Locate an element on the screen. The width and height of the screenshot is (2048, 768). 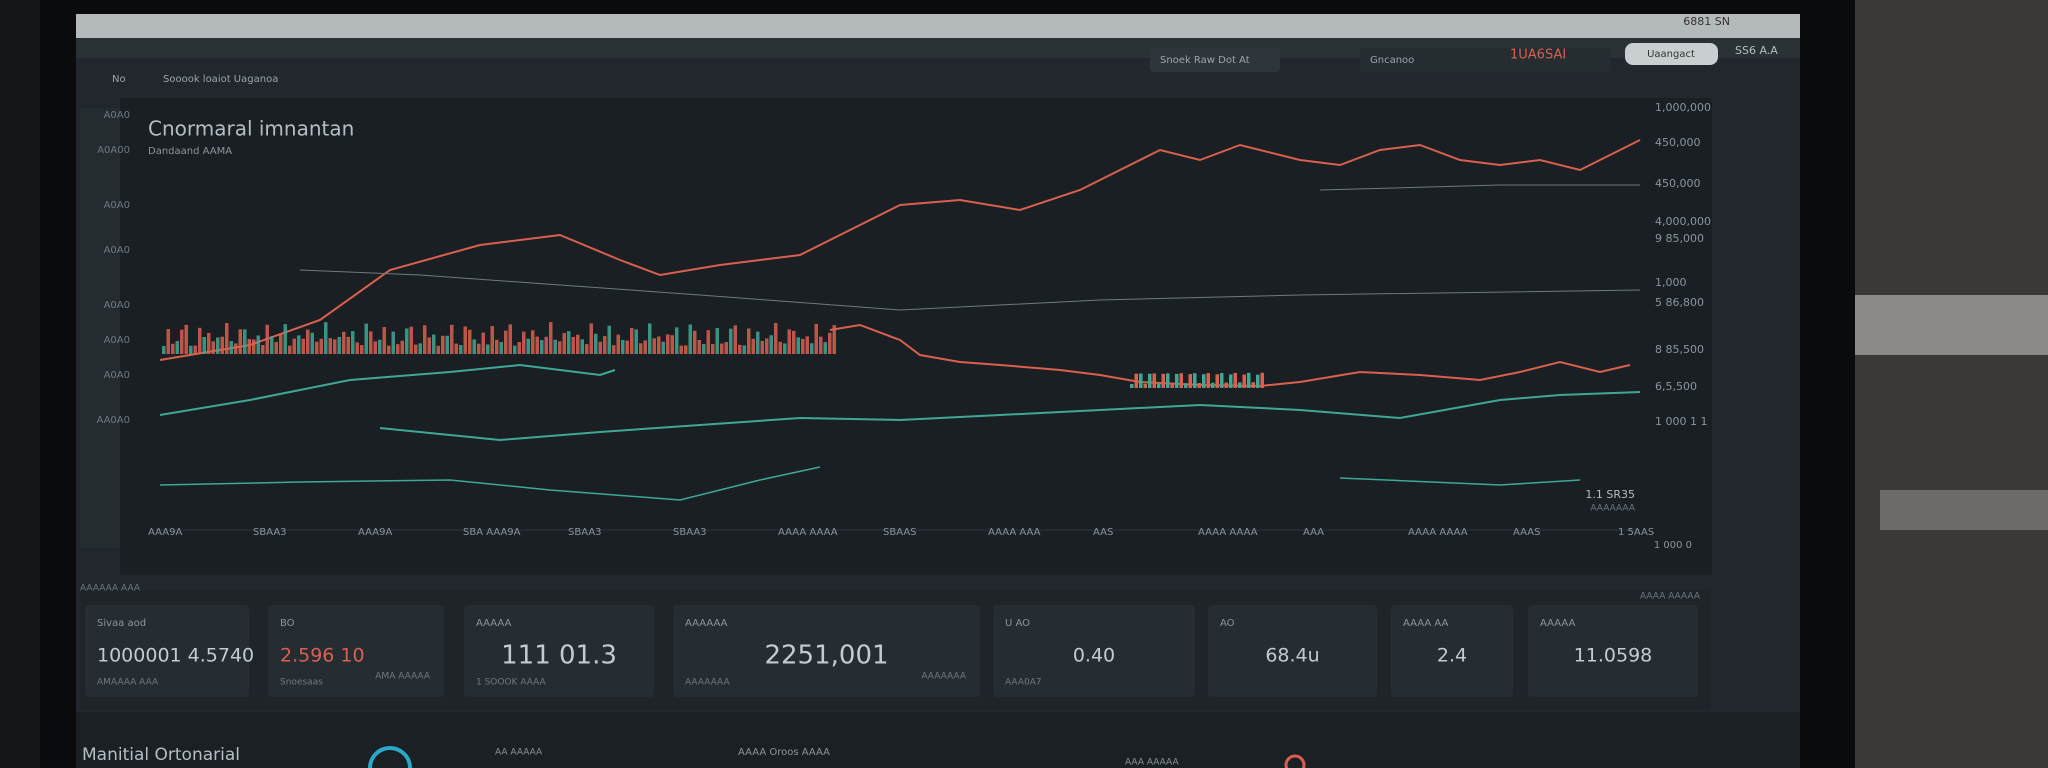
label: AAAAAAA is located at coordinates (943, 677).